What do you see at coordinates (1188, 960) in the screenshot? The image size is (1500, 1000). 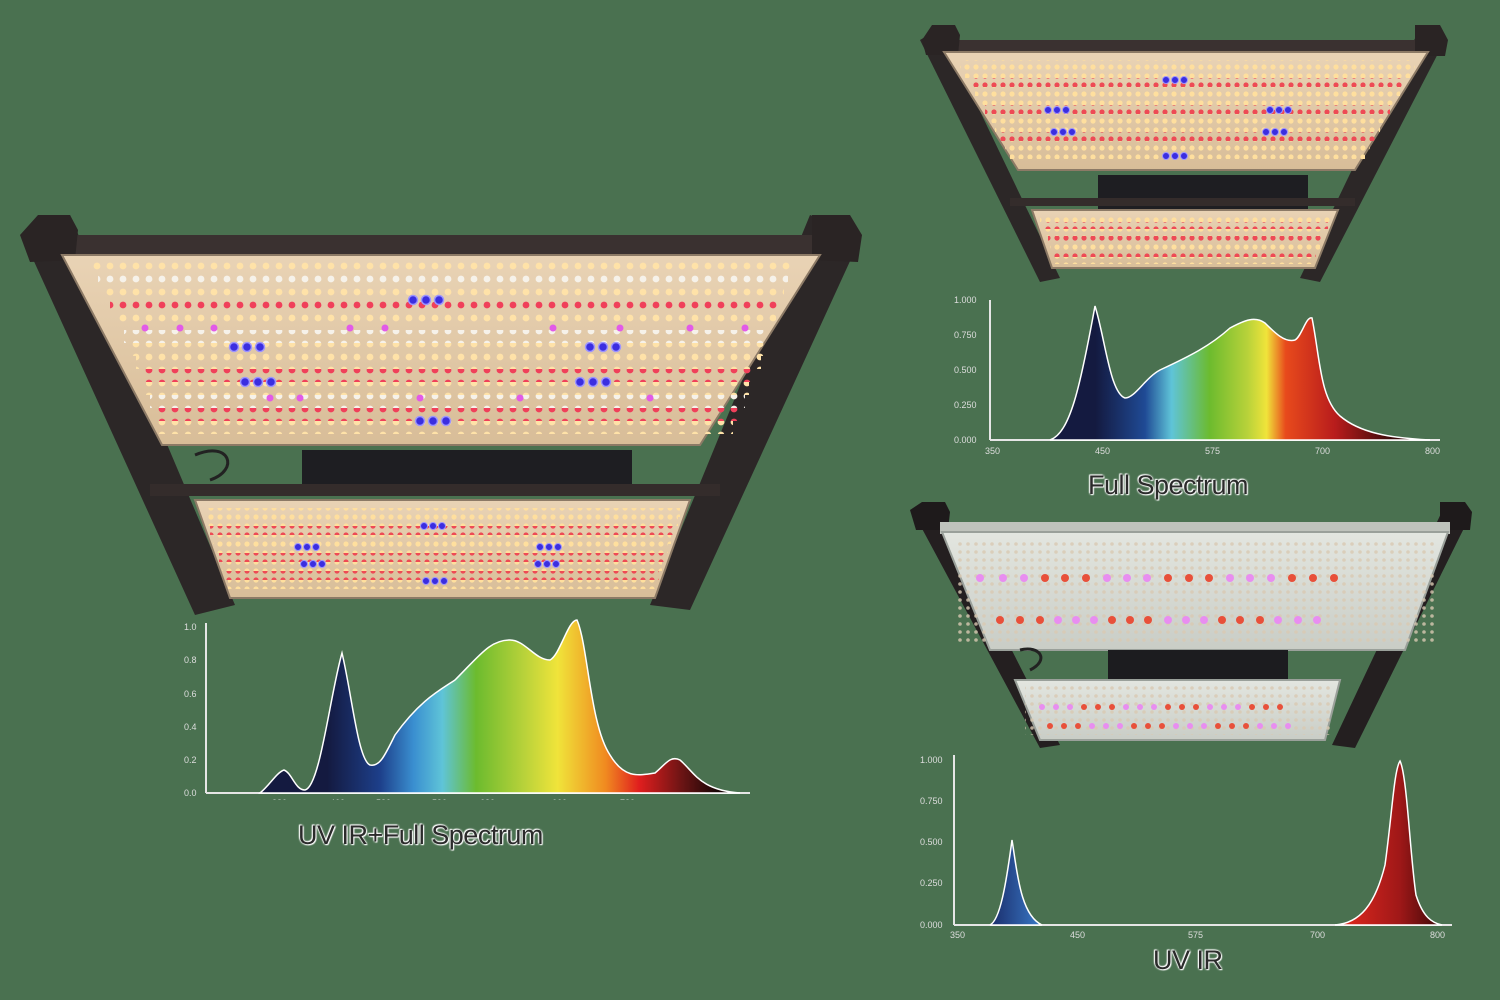 I see `caption-uvir: UV IR` at bounding box center [1188, 960].